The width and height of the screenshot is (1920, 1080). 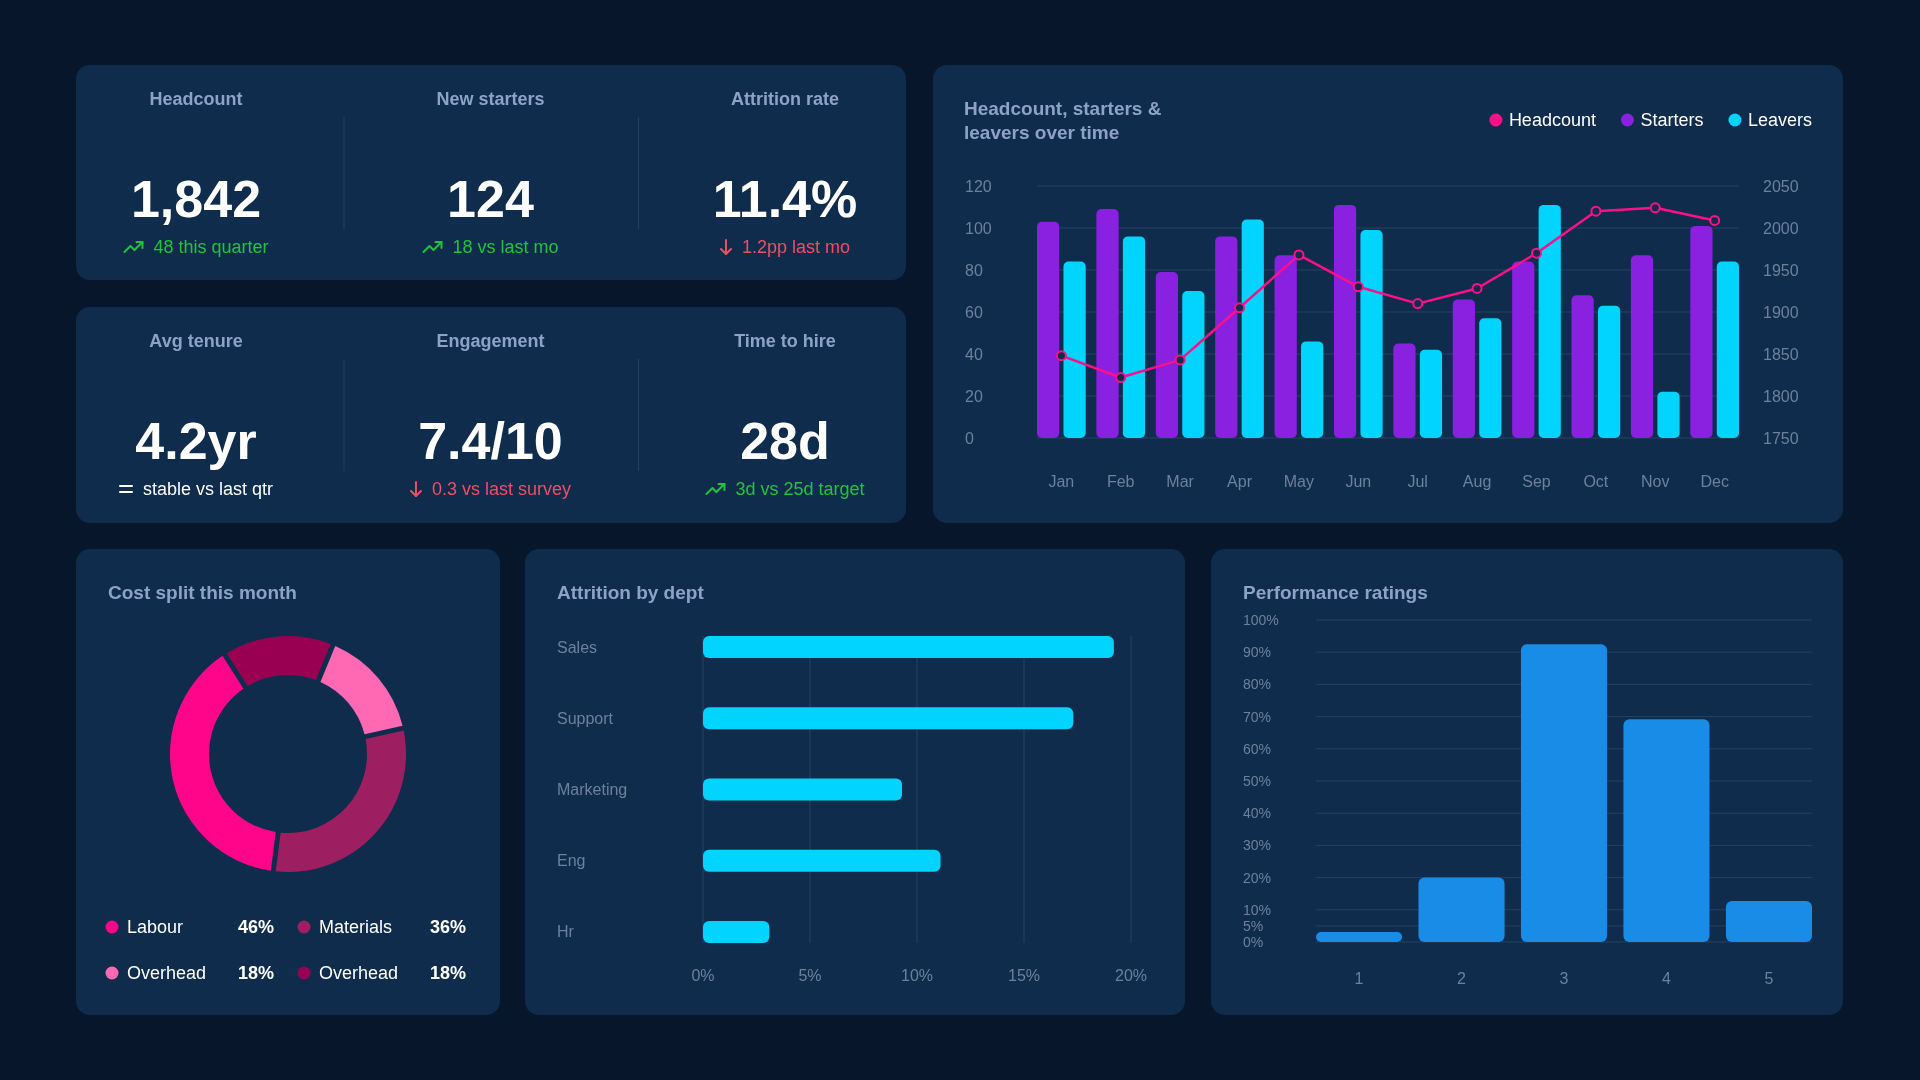 What do you see at coordinates (1261, 620) in the screenshot?
I see `y-tick-label: 100%` at bounding box center [1261, 620].